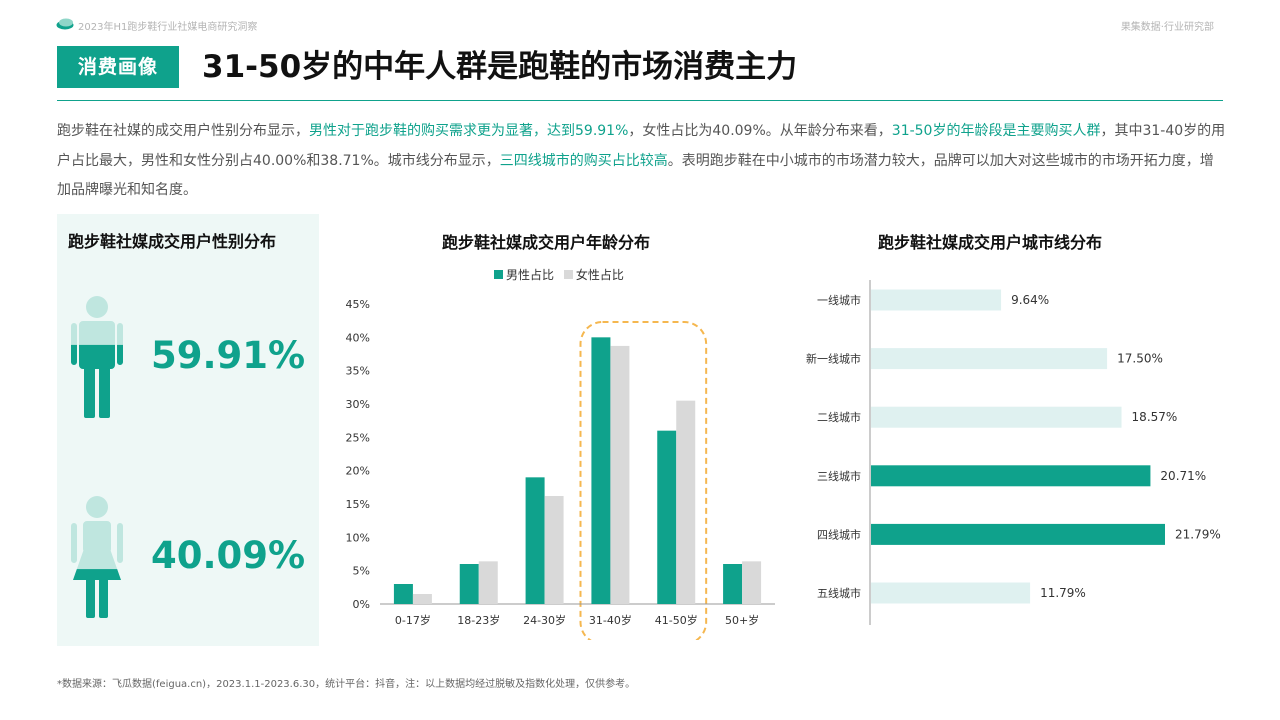 This screenshot has height=720, width=1280. Describe the element at coordinates (544, 620) in the screenshot. I see `x-tick-label: 24-30岁` at that location.